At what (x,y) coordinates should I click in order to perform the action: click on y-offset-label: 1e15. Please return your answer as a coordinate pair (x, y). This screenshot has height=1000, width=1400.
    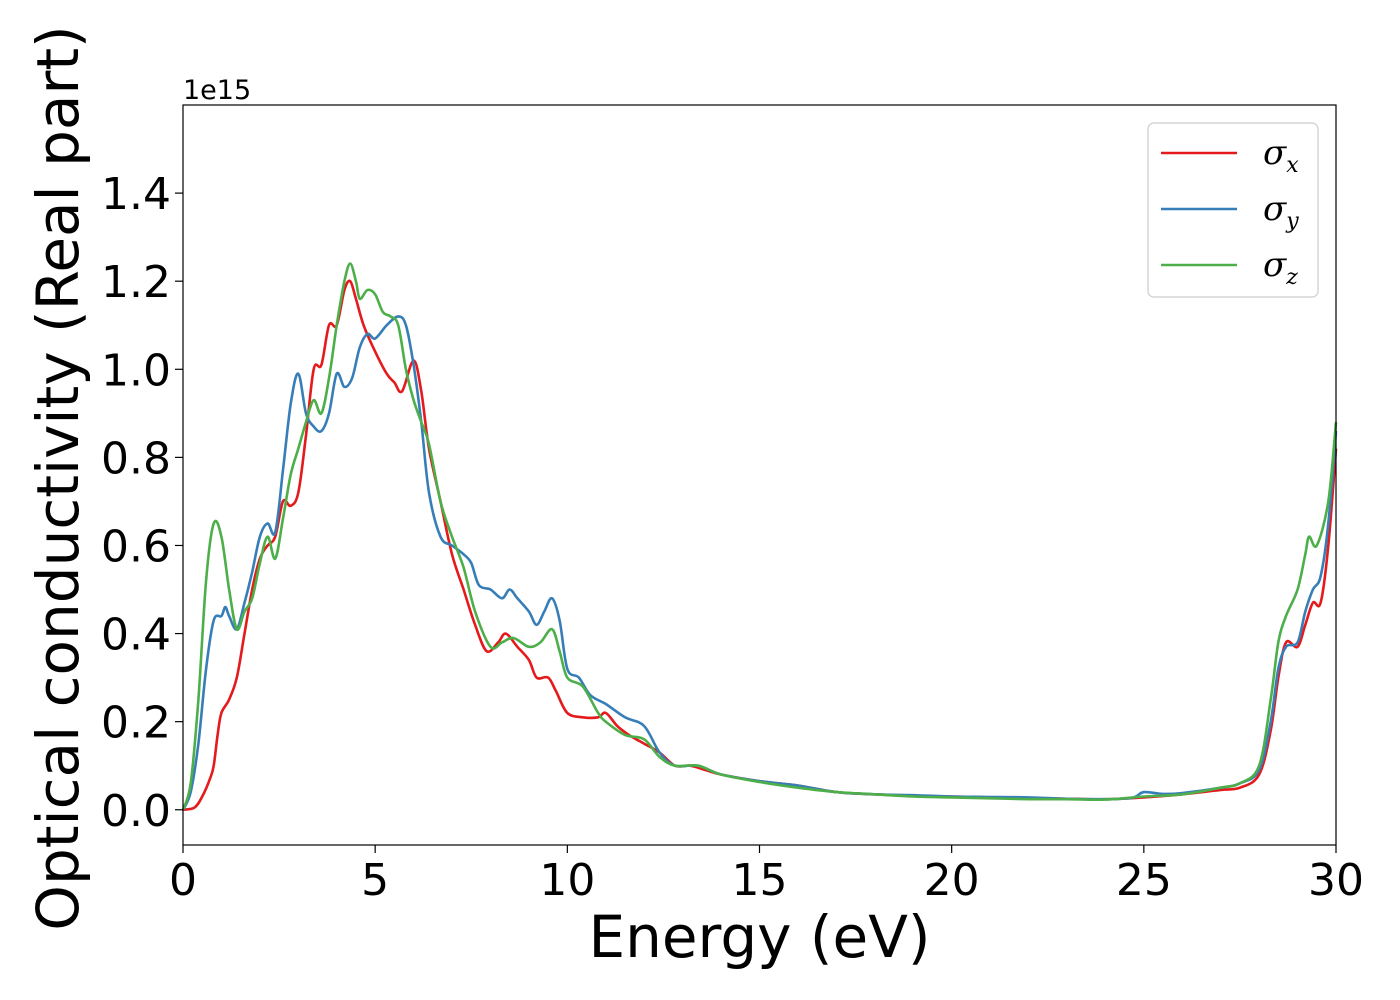
    Looking at the image, I should click on (217, 90).